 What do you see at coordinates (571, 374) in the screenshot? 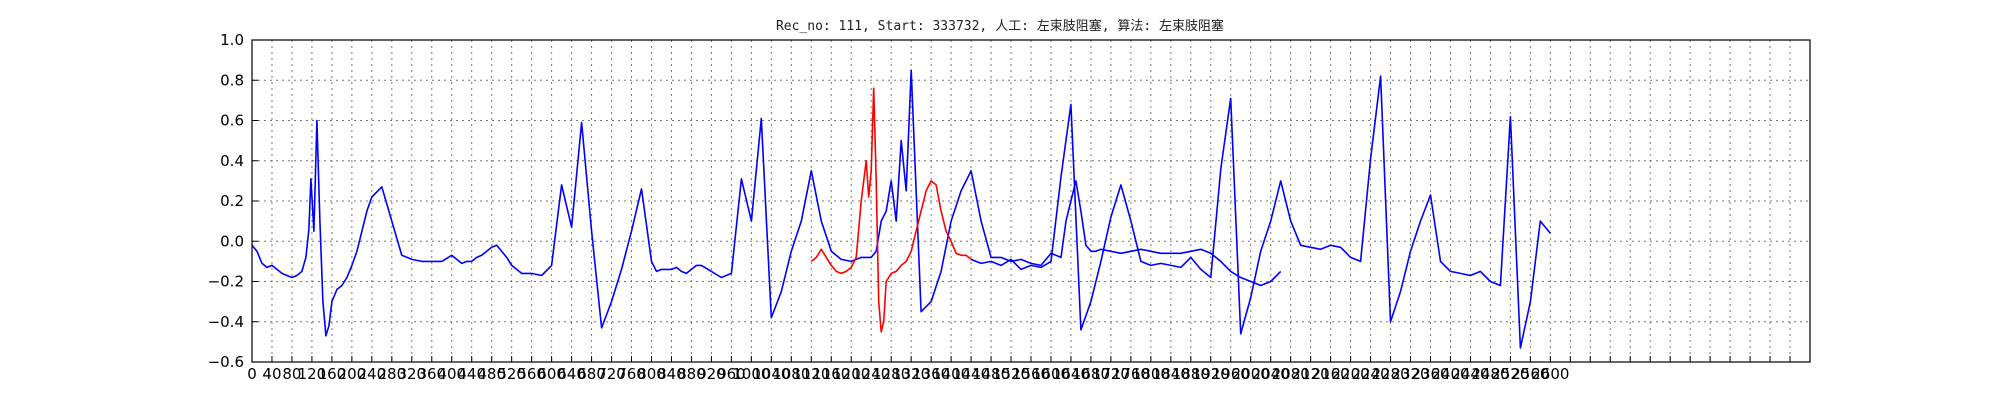
I see `x-tick-label: 640` at bounding box center [571, 374].